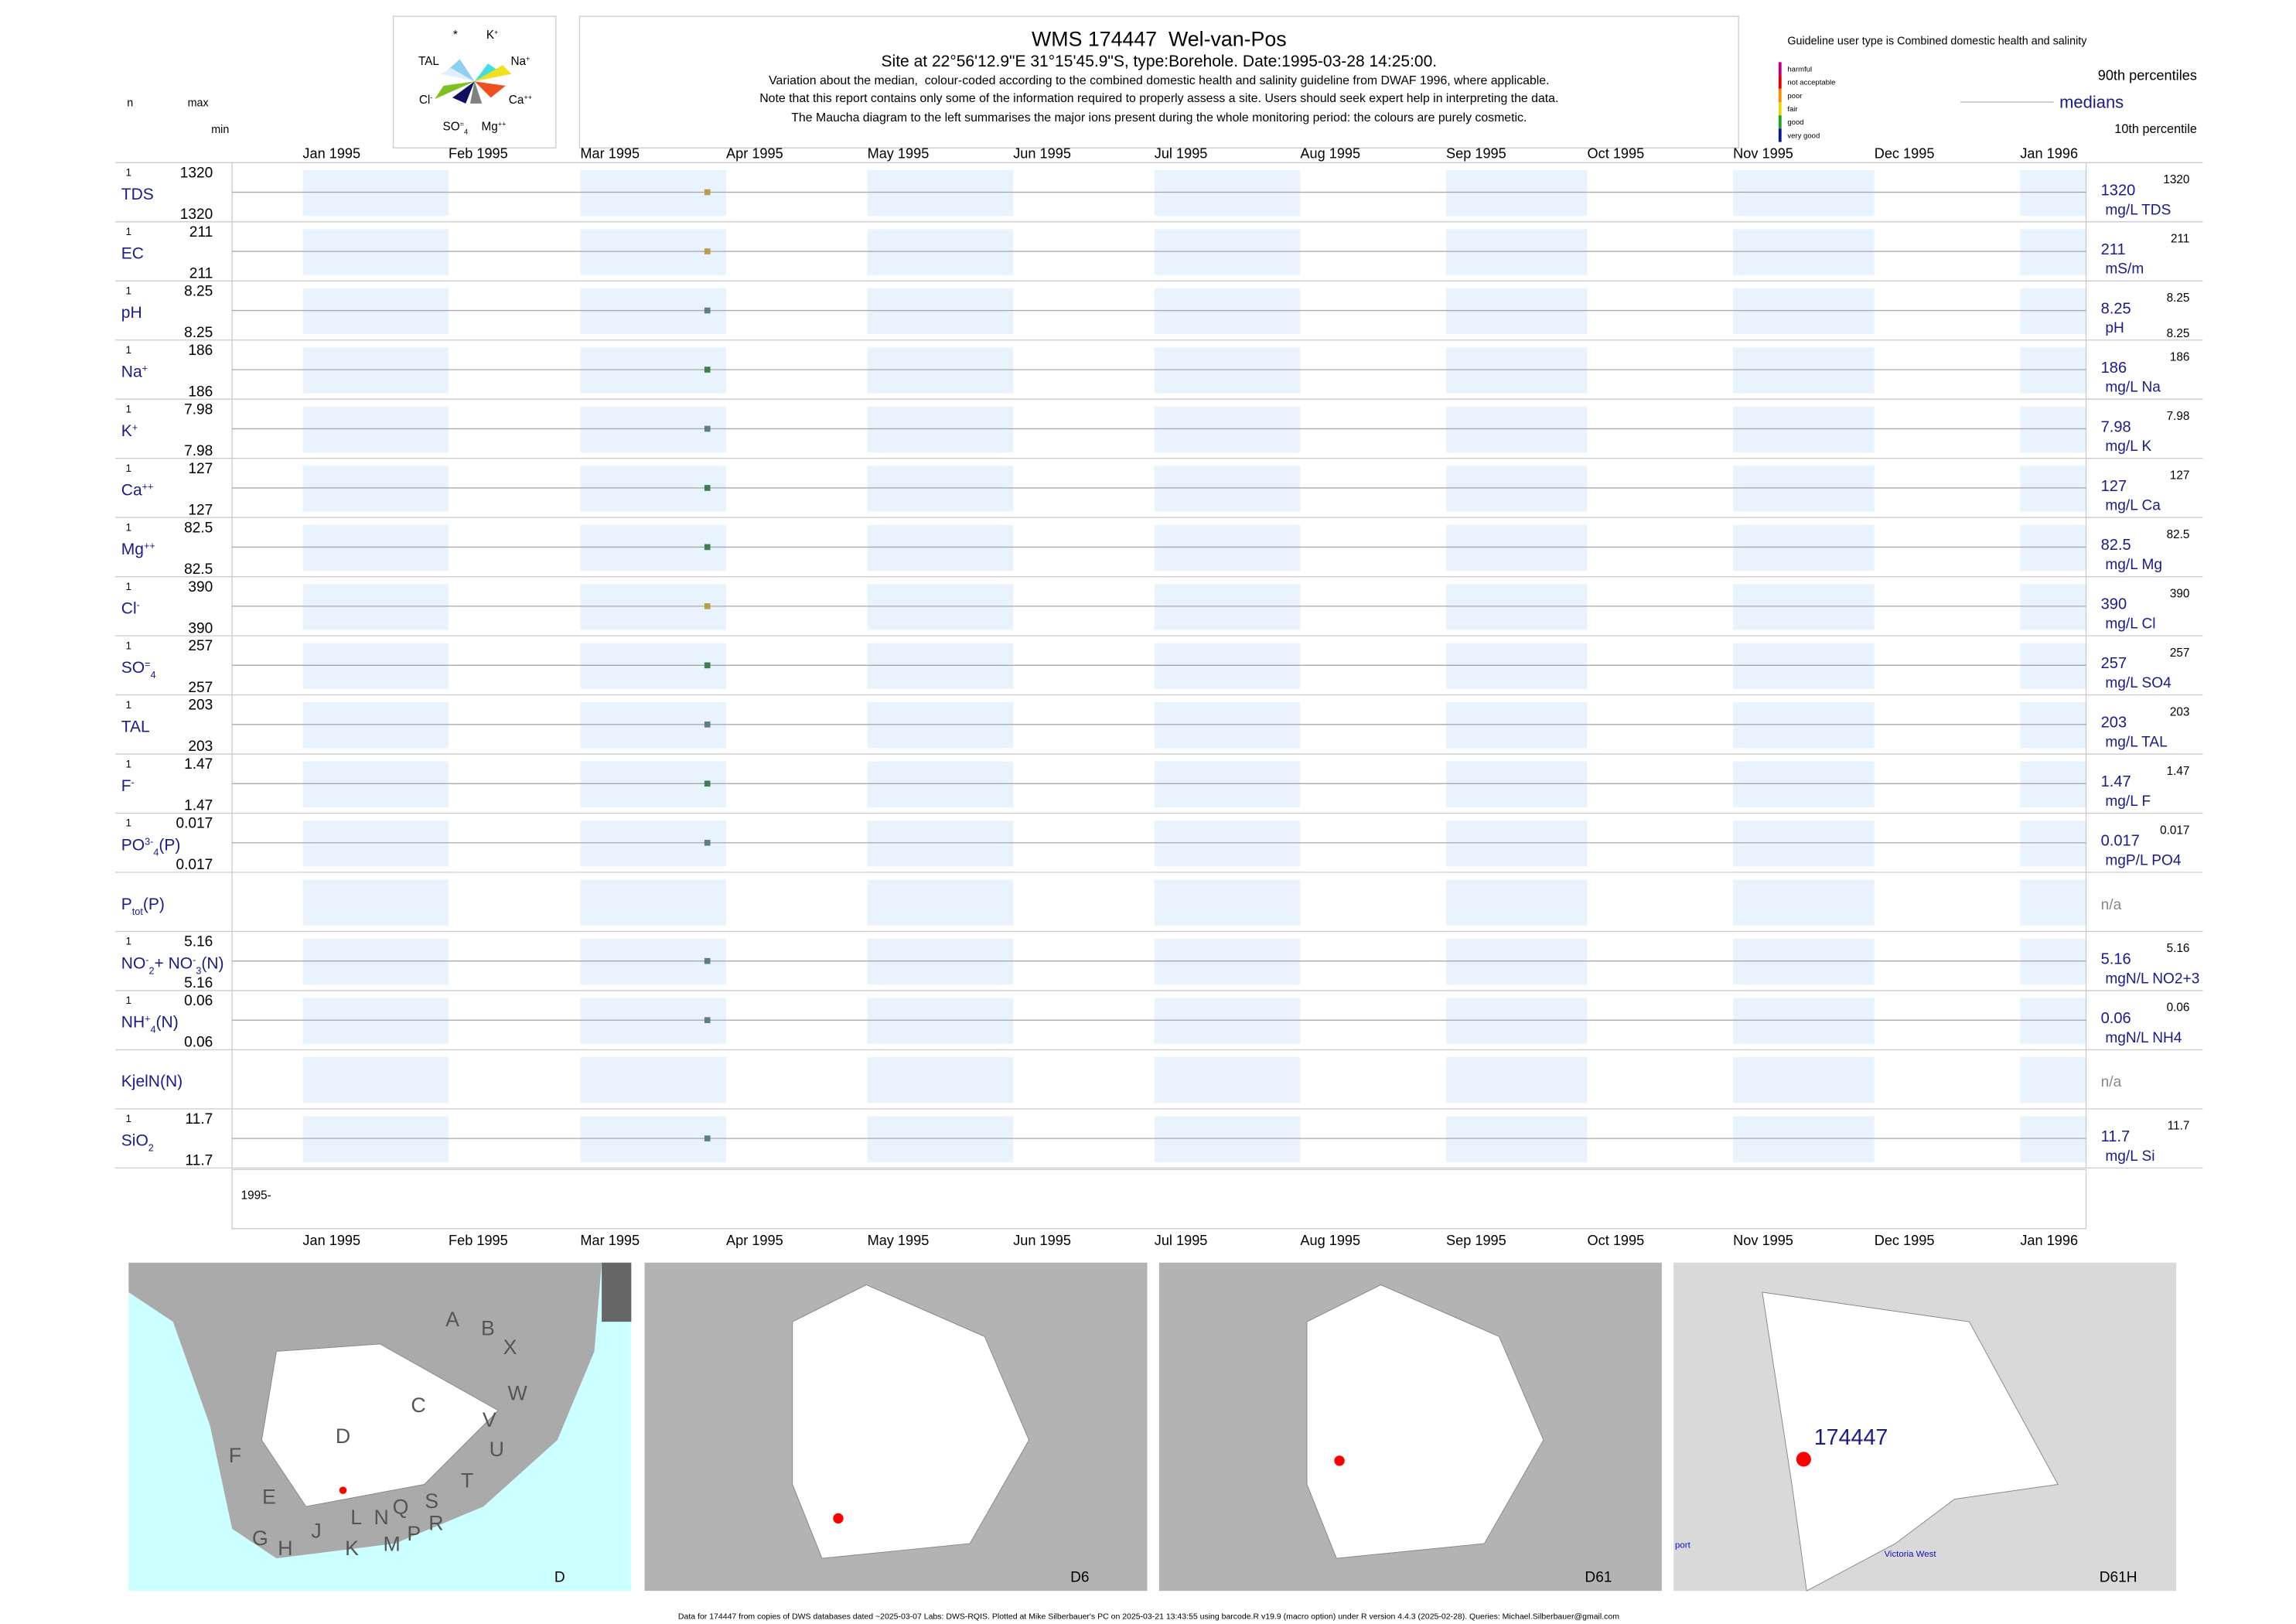 The image size is (2296, 1624). What do you see at coordinates (1910, 1441) in the screenshot?
I see `catchment` at bounding box center [1910, 1441].